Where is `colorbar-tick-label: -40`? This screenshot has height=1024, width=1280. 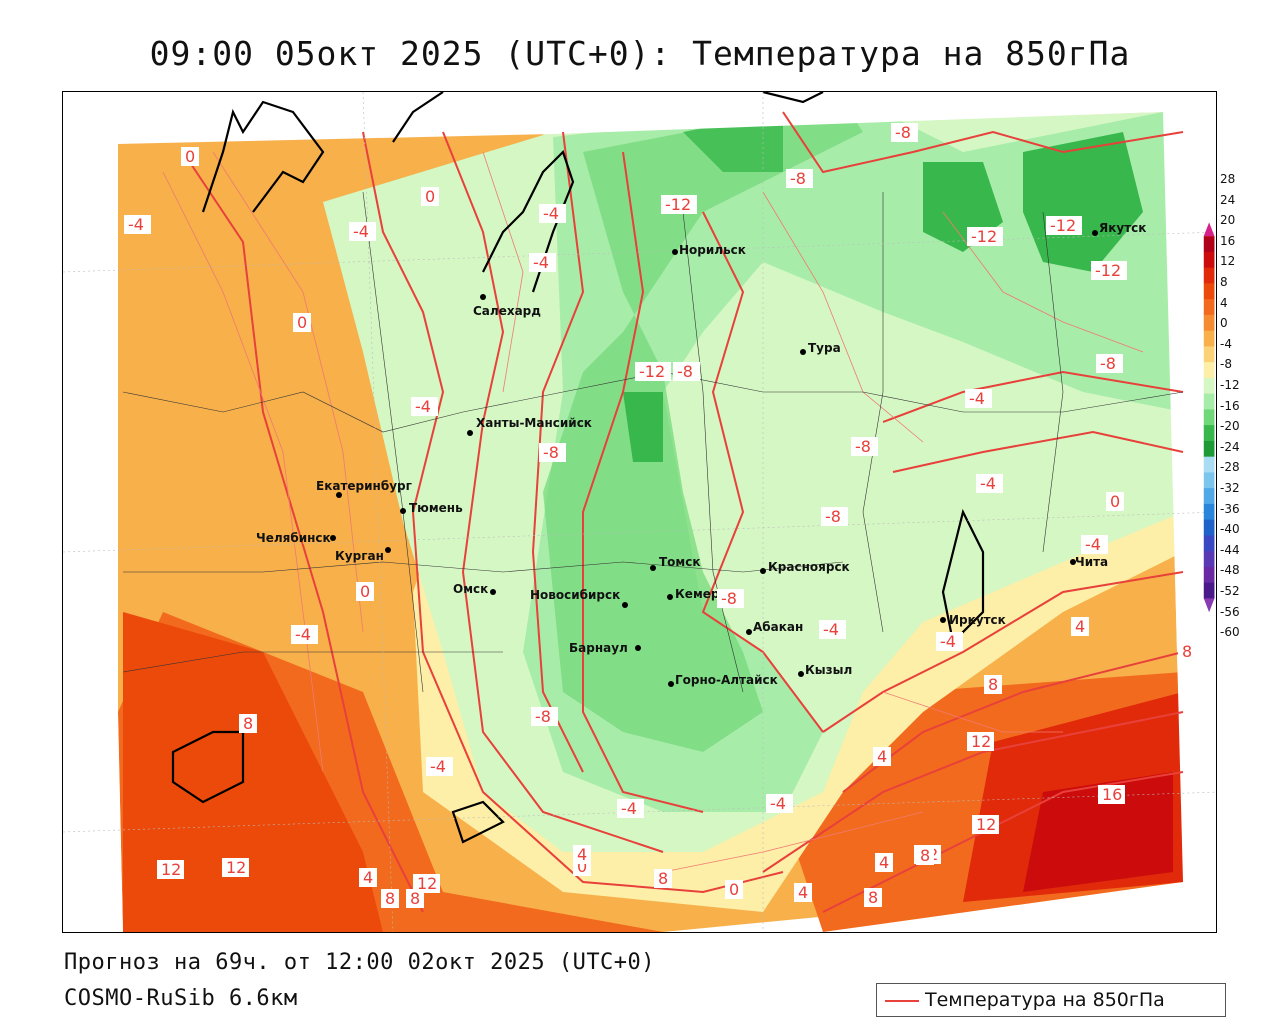
colorbar-tick-label: -40 is located at coordinates (1230, 529).